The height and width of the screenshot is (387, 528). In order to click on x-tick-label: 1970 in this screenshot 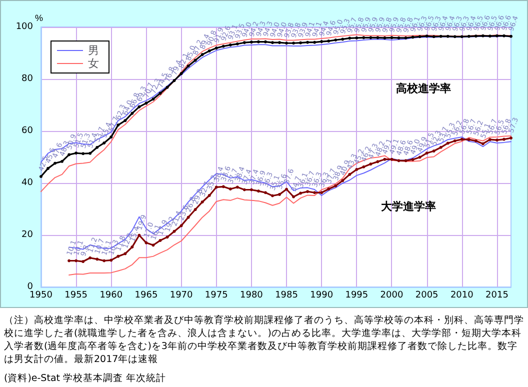, I will do `click(182, 295)`.